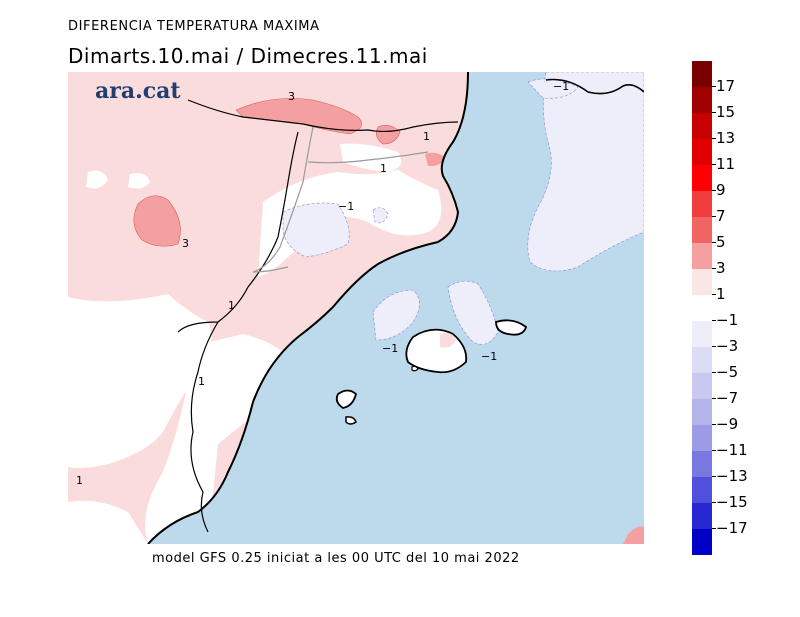  What do you see at coordinates (723, 164) in the screenshot?
I see `legend-label: 11` at bounding box center [723, 164].